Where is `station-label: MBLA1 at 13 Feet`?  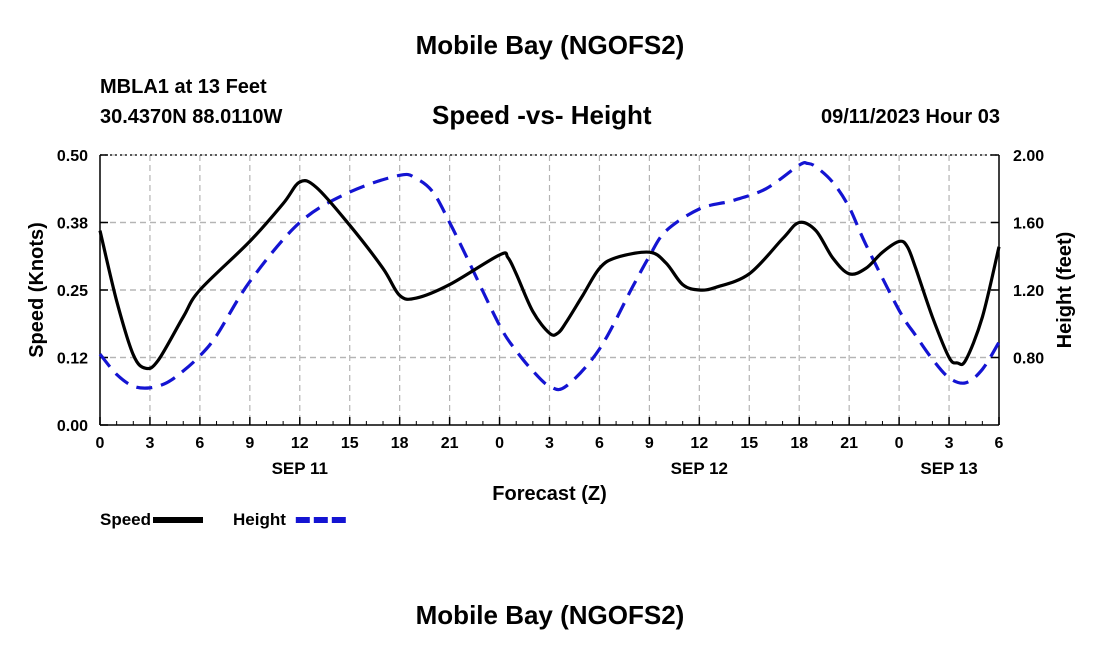 station-label: MBLA1 at 13 Feet is located at coordinates (183, 87).